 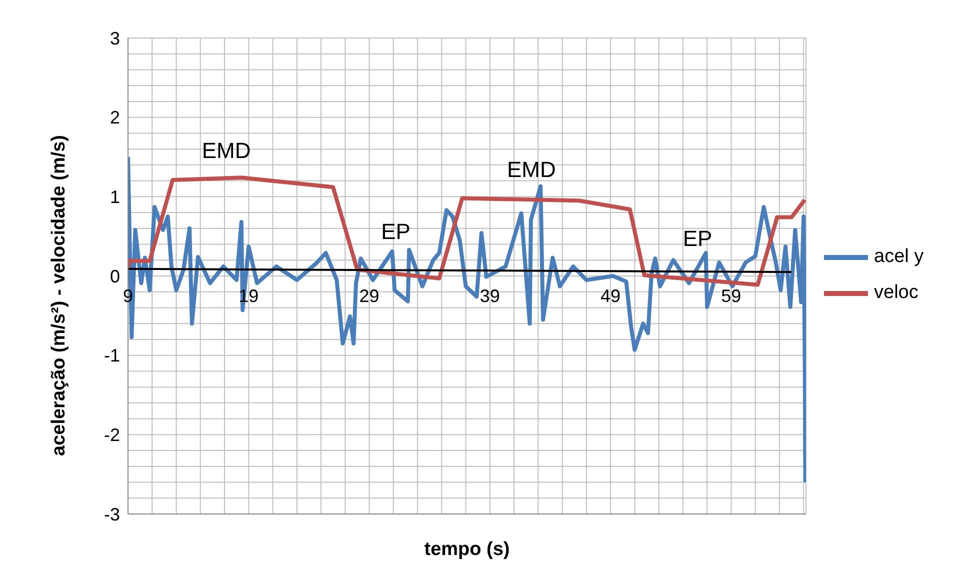 I want to click on y-tick-label: -2, so click(x=112, y=435).